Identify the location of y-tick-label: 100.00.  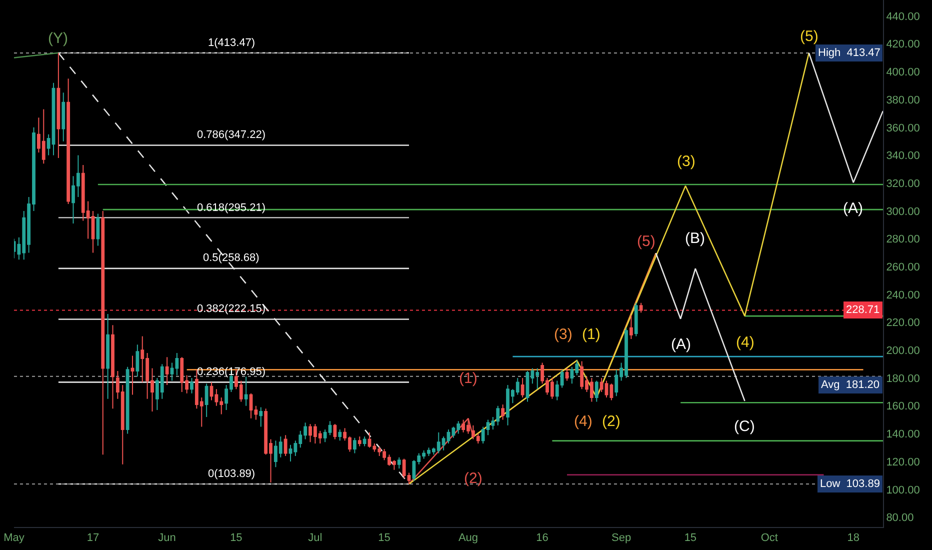
(903, 490).